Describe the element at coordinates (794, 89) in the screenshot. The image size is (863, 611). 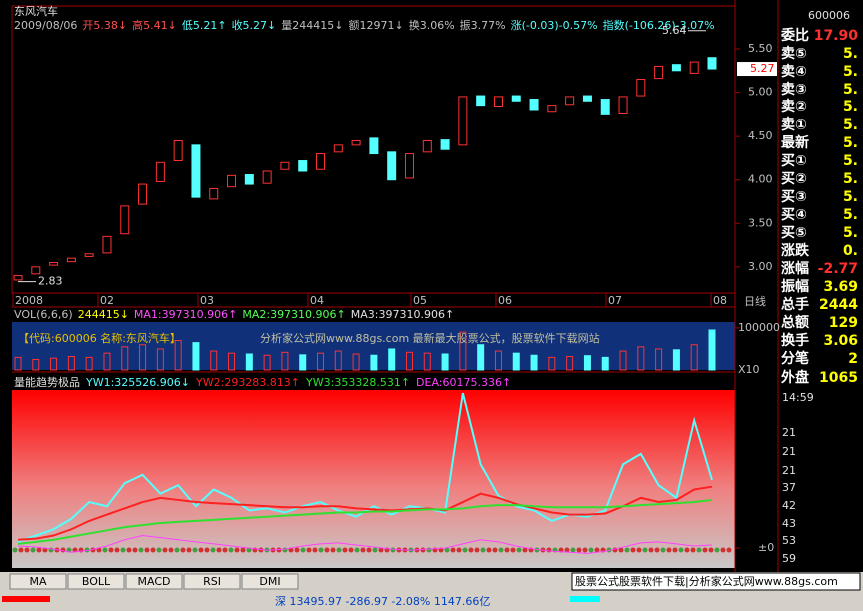
I see `side-label: 卖③` at that location.